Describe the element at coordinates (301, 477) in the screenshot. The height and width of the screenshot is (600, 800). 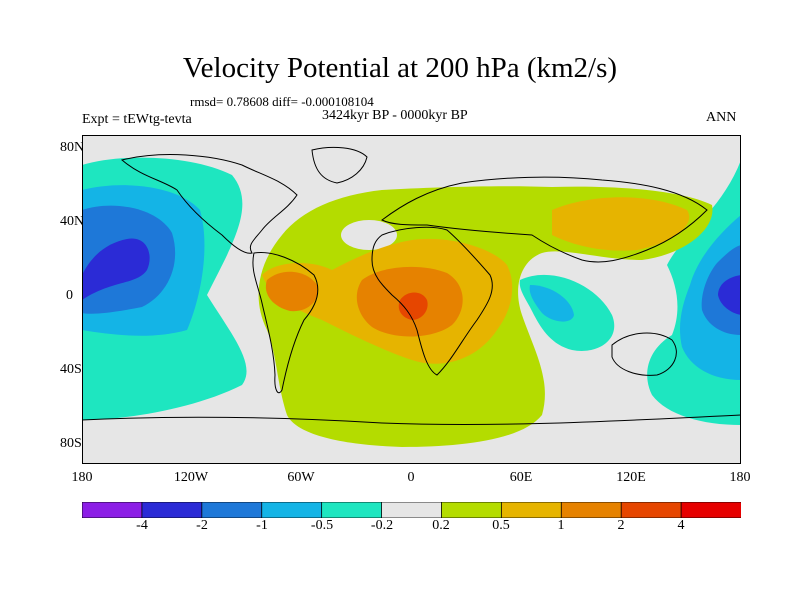
I see `lon-tick-60w: 60W` at that location.